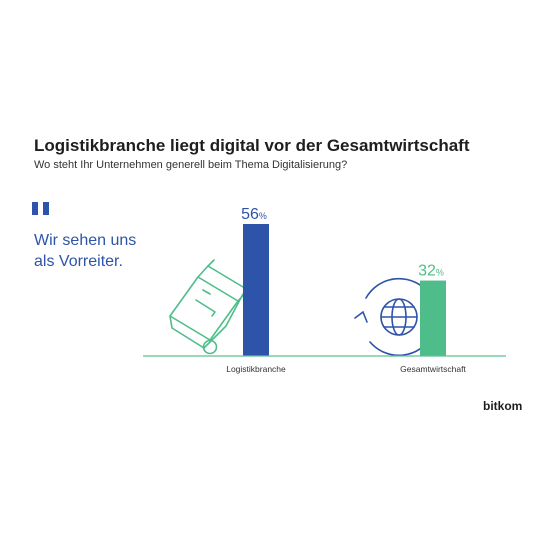 The image size is (540, 540). Describe the element at coordinates (503, 406) in the screenshot. I see `bitkom-logo: bitkom` at that location.